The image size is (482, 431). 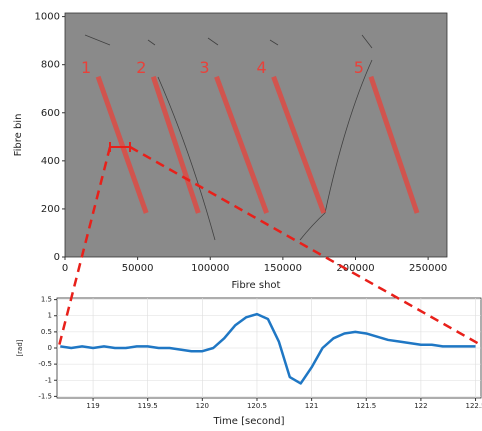 What do you see at coordinates (50, 209) in the screenshot?
I see `y-tick-label: 200` at bounding box center [50, 209].